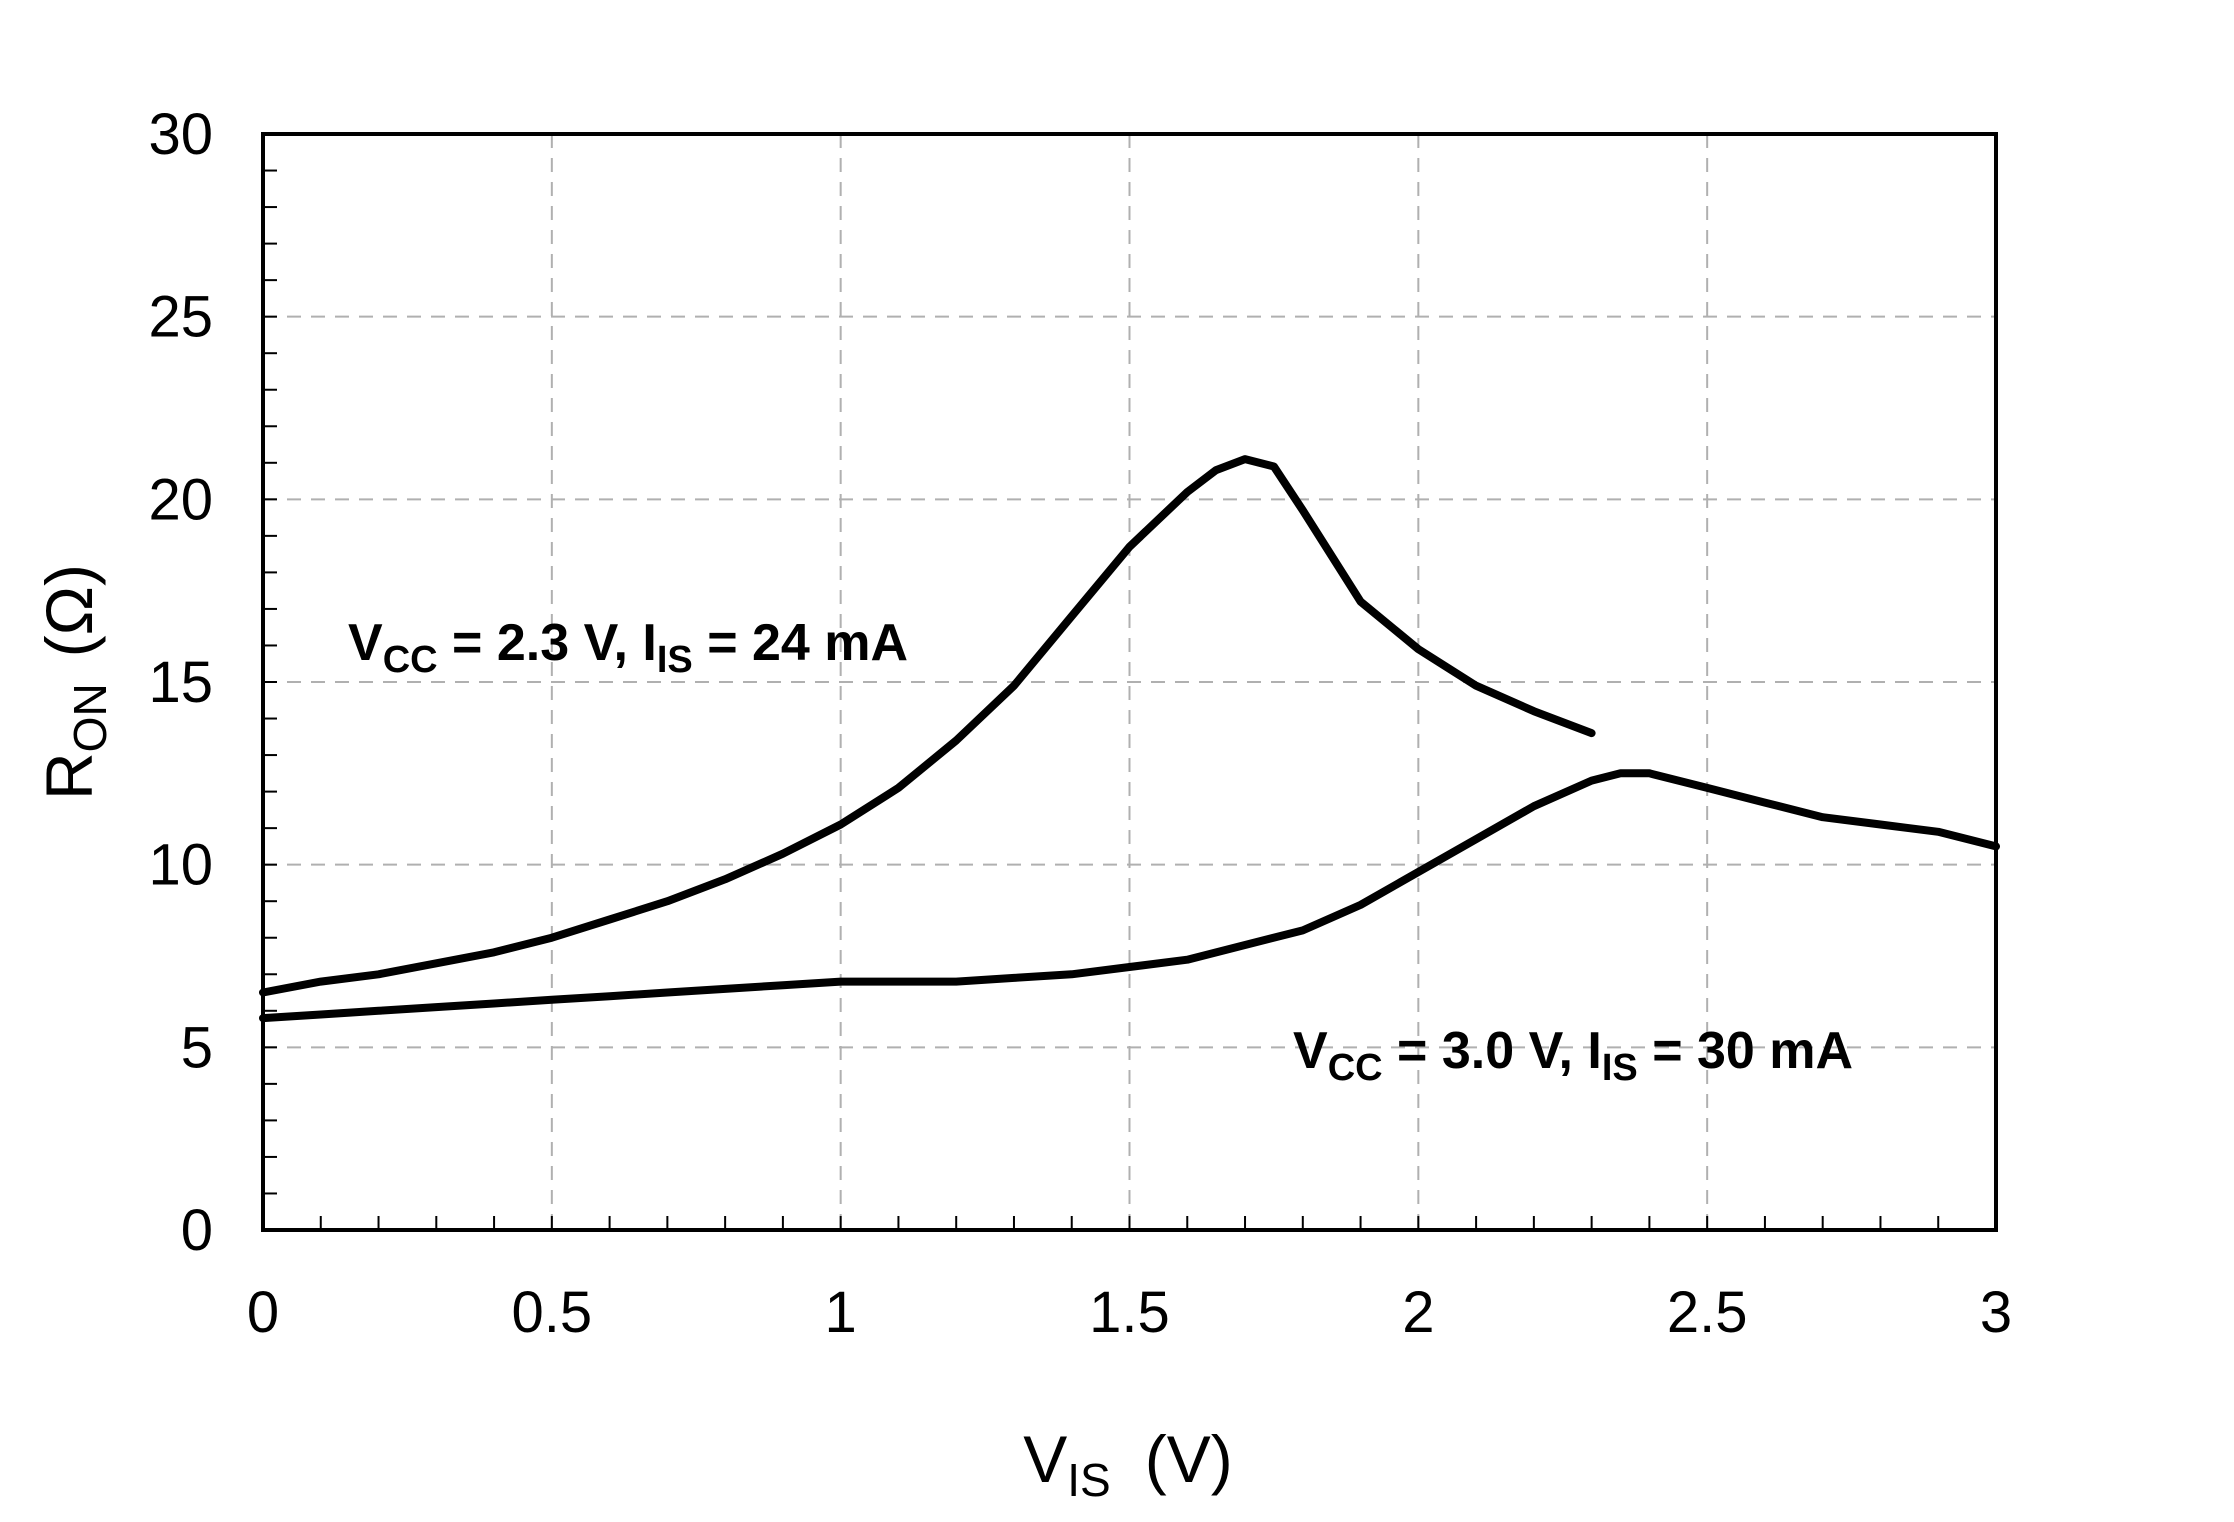 This screenshot has width=2234, height=1522. I want to click on y-tick-label: 25, so click(180, 317).